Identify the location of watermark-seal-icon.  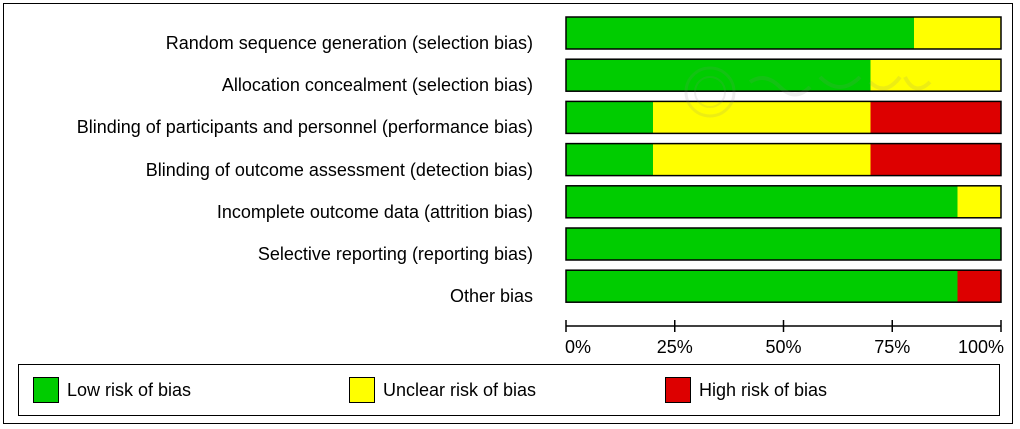
(808, 92).